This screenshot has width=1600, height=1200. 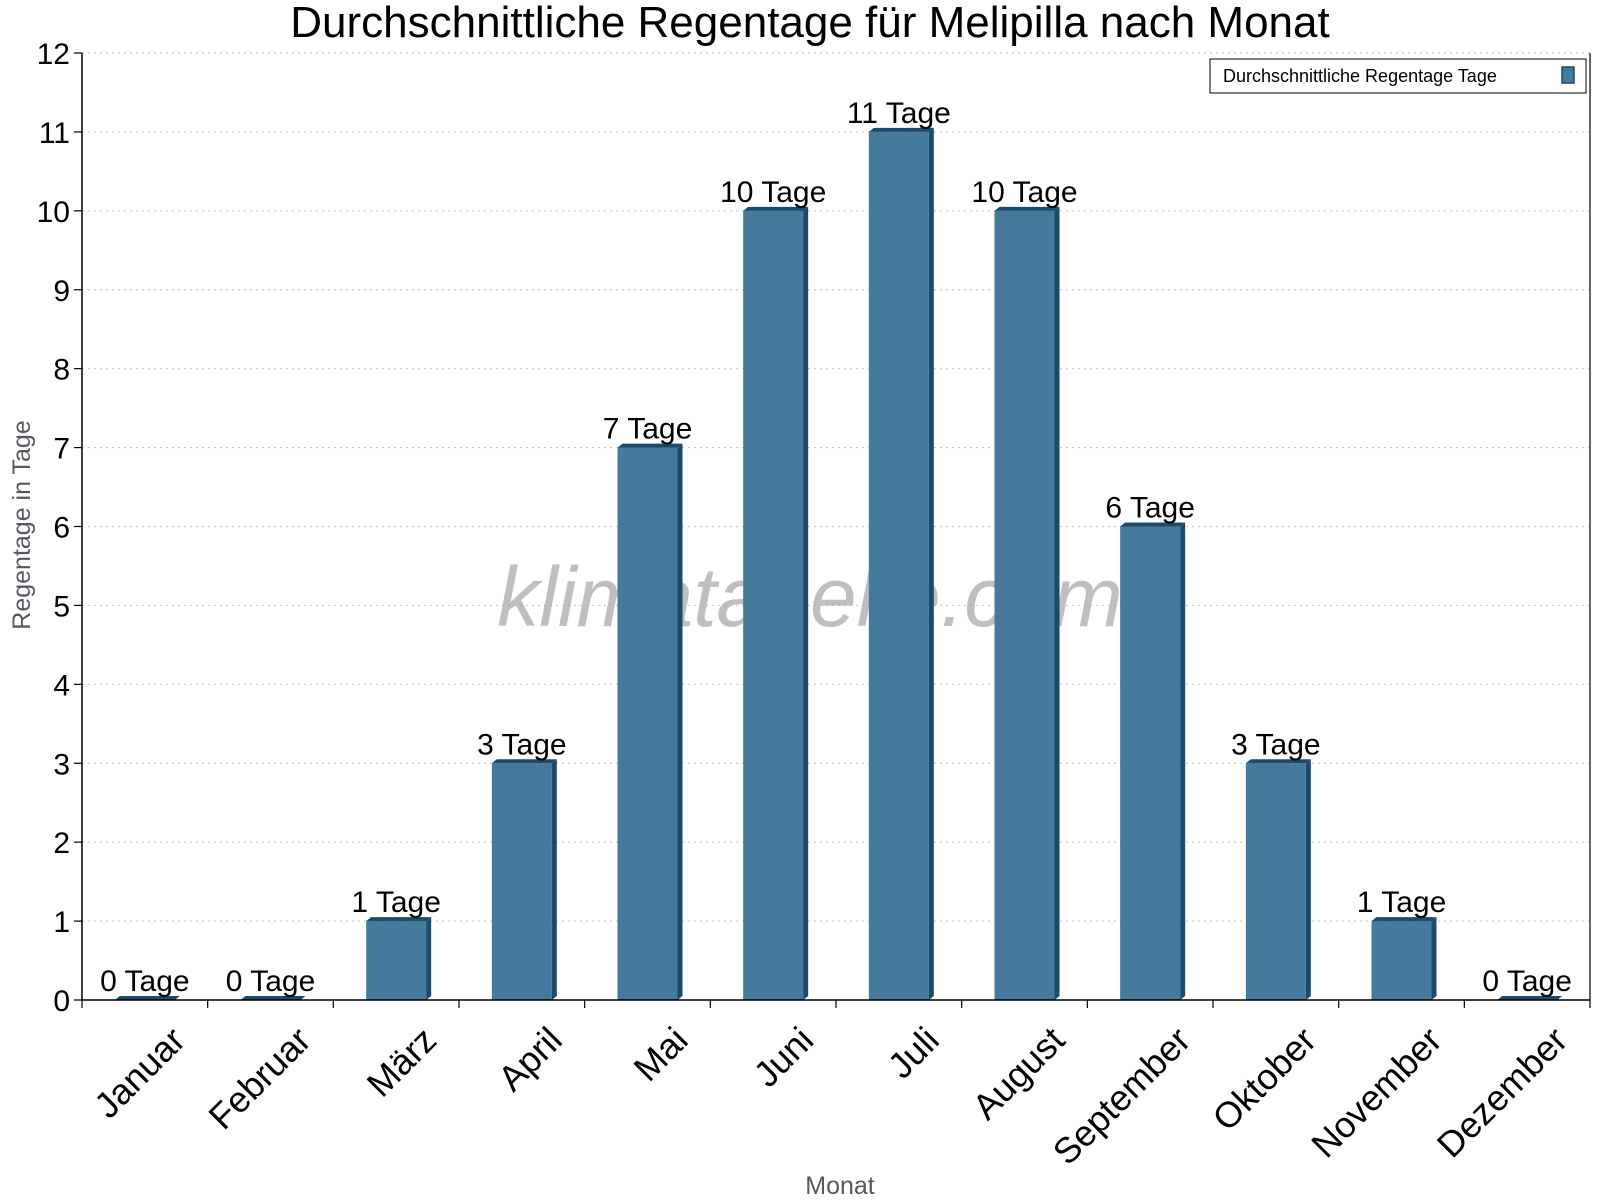 What do you see at coordinates (1122, 1096) in the screenshot?
I see `x-tick-label: September` at bounding box center [1122, 1096].